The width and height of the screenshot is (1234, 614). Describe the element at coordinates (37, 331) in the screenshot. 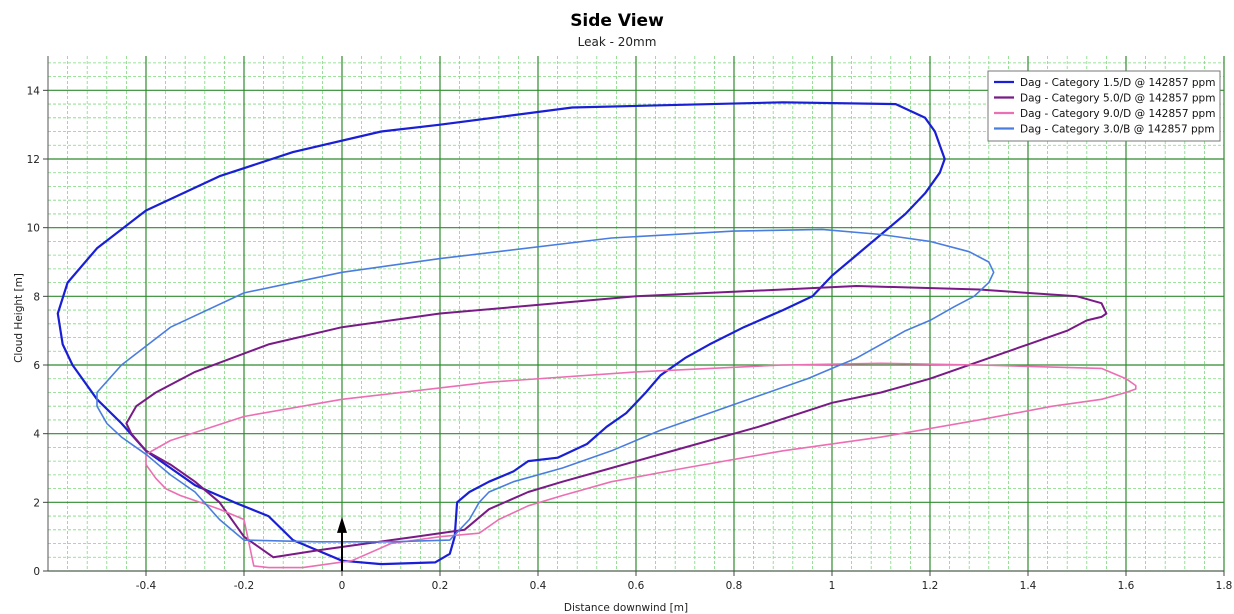

I see `y-axis-ticks: 0 2 4 6 8 10 12 14` at that location.